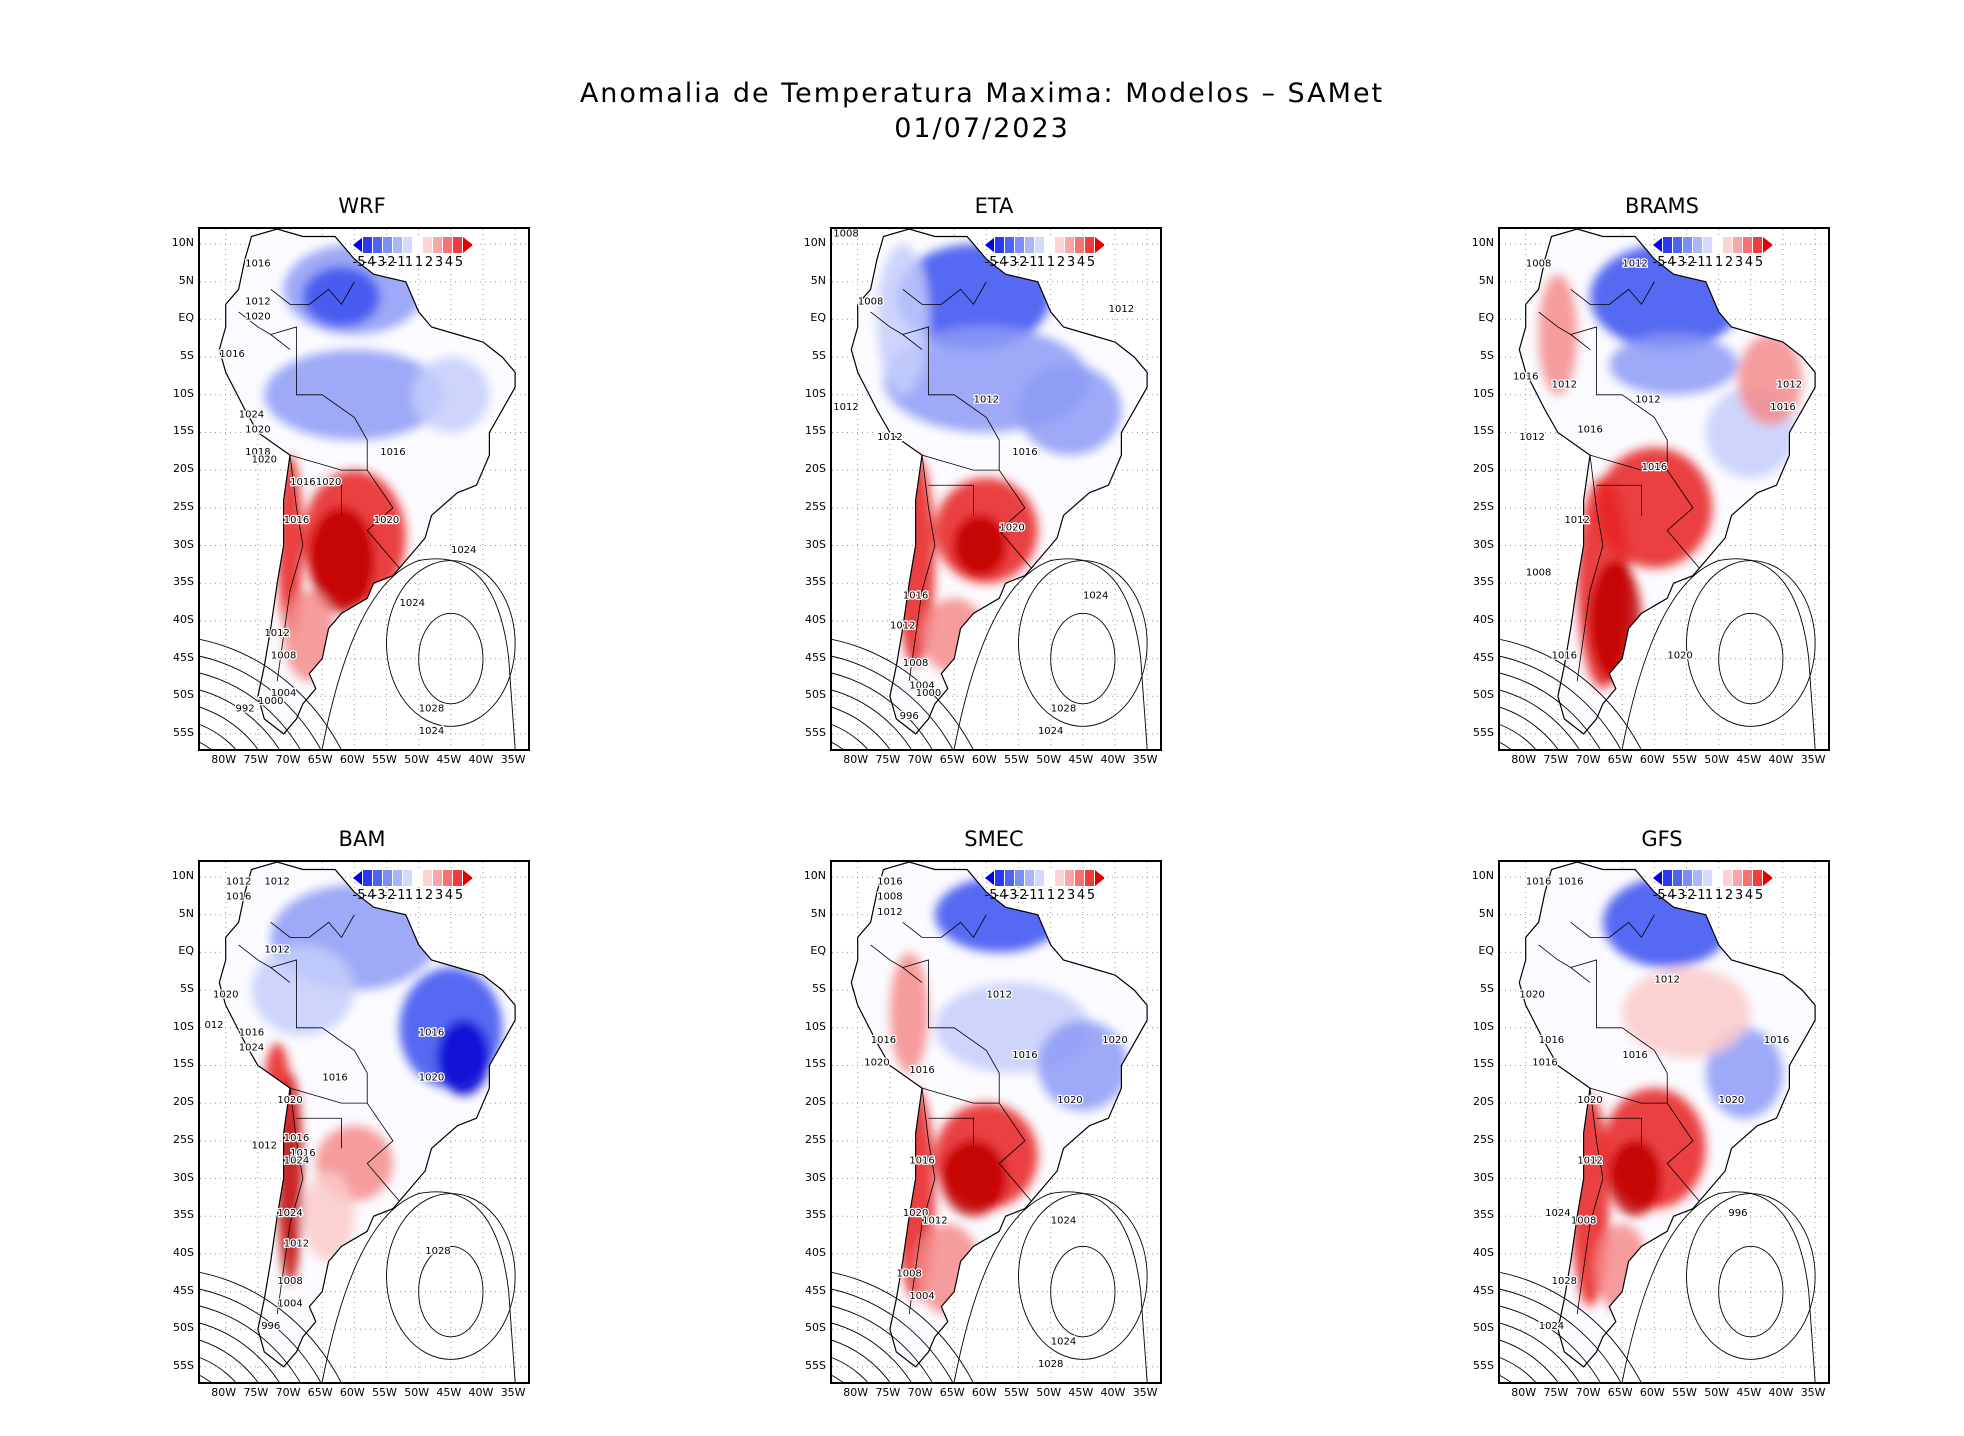 This screenshot has width=1964, height=1436. I want to click on legend-tick-label: 1, so click(409, 895).